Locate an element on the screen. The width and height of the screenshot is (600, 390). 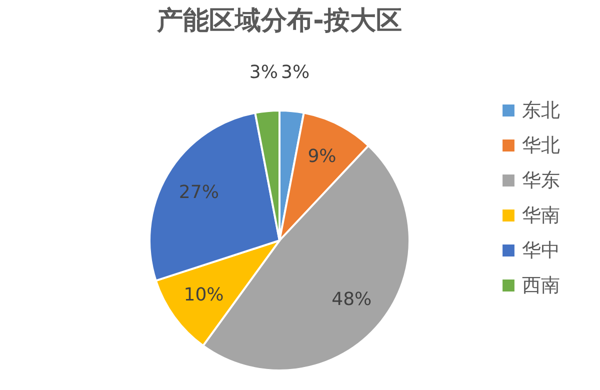
chart-title: 产能区域分布-按大区 is located at coordinates (279, 21).